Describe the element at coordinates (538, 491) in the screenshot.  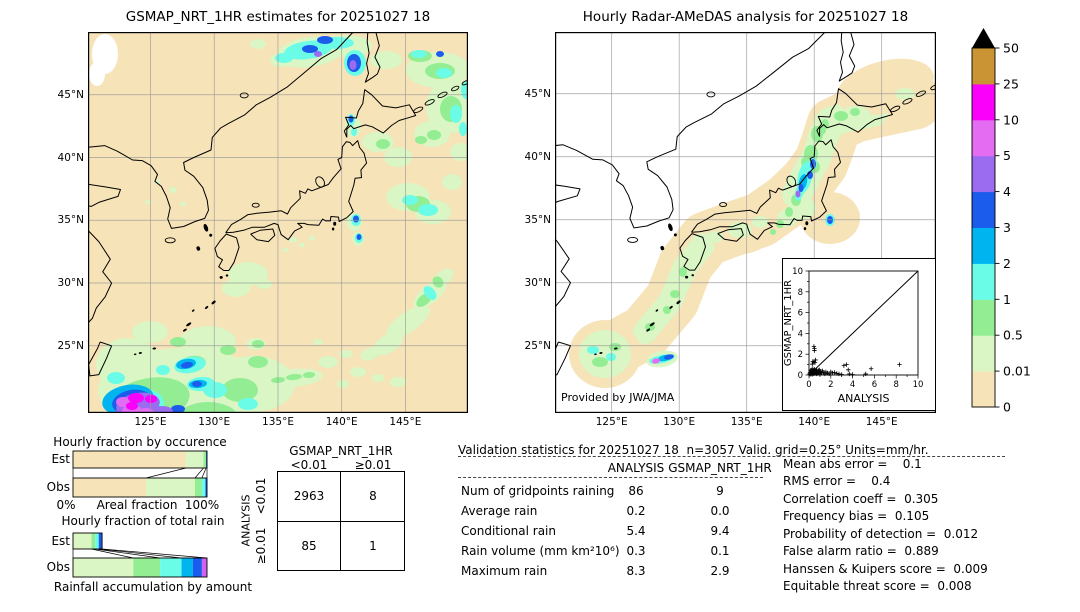
I see `stats-row-label: Num of gridpoints raining` at that location.